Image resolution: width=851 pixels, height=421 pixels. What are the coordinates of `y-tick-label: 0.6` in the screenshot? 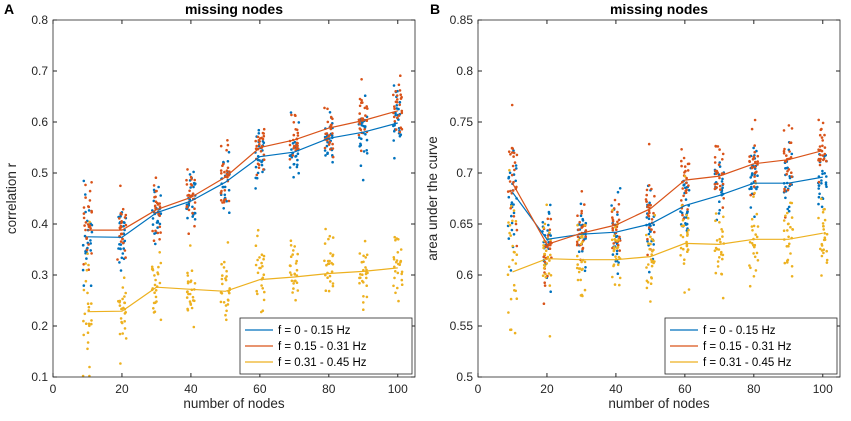 It's located at (39, 122).